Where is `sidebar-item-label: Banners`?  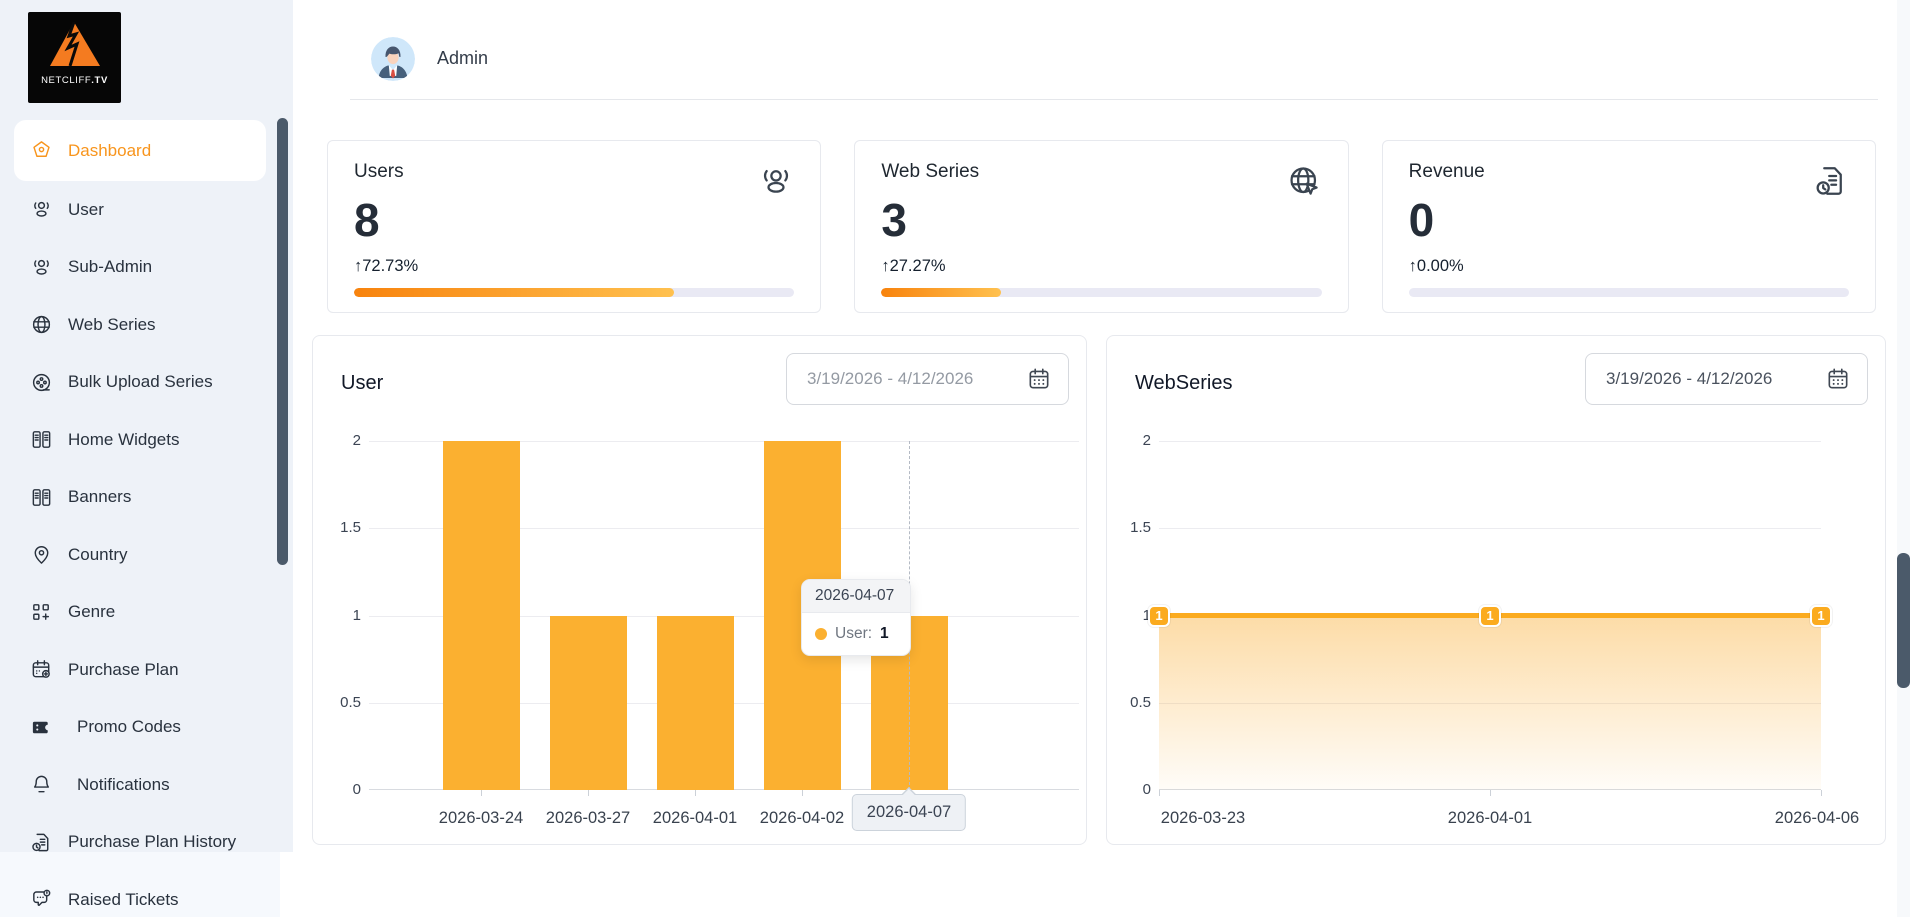
sidebar-item-label: Banners is located at coordinates (100, 497).